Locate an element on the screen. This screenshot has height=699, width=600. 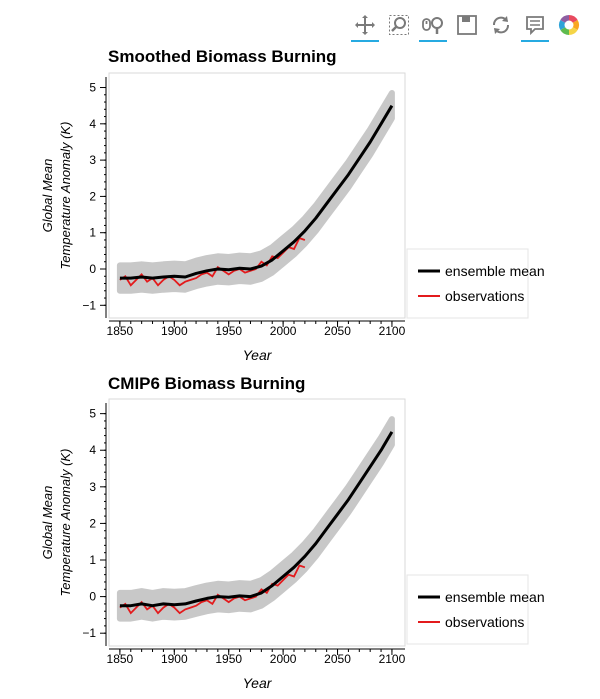
bokeh-toolbar is located at coordinates (467, 26).